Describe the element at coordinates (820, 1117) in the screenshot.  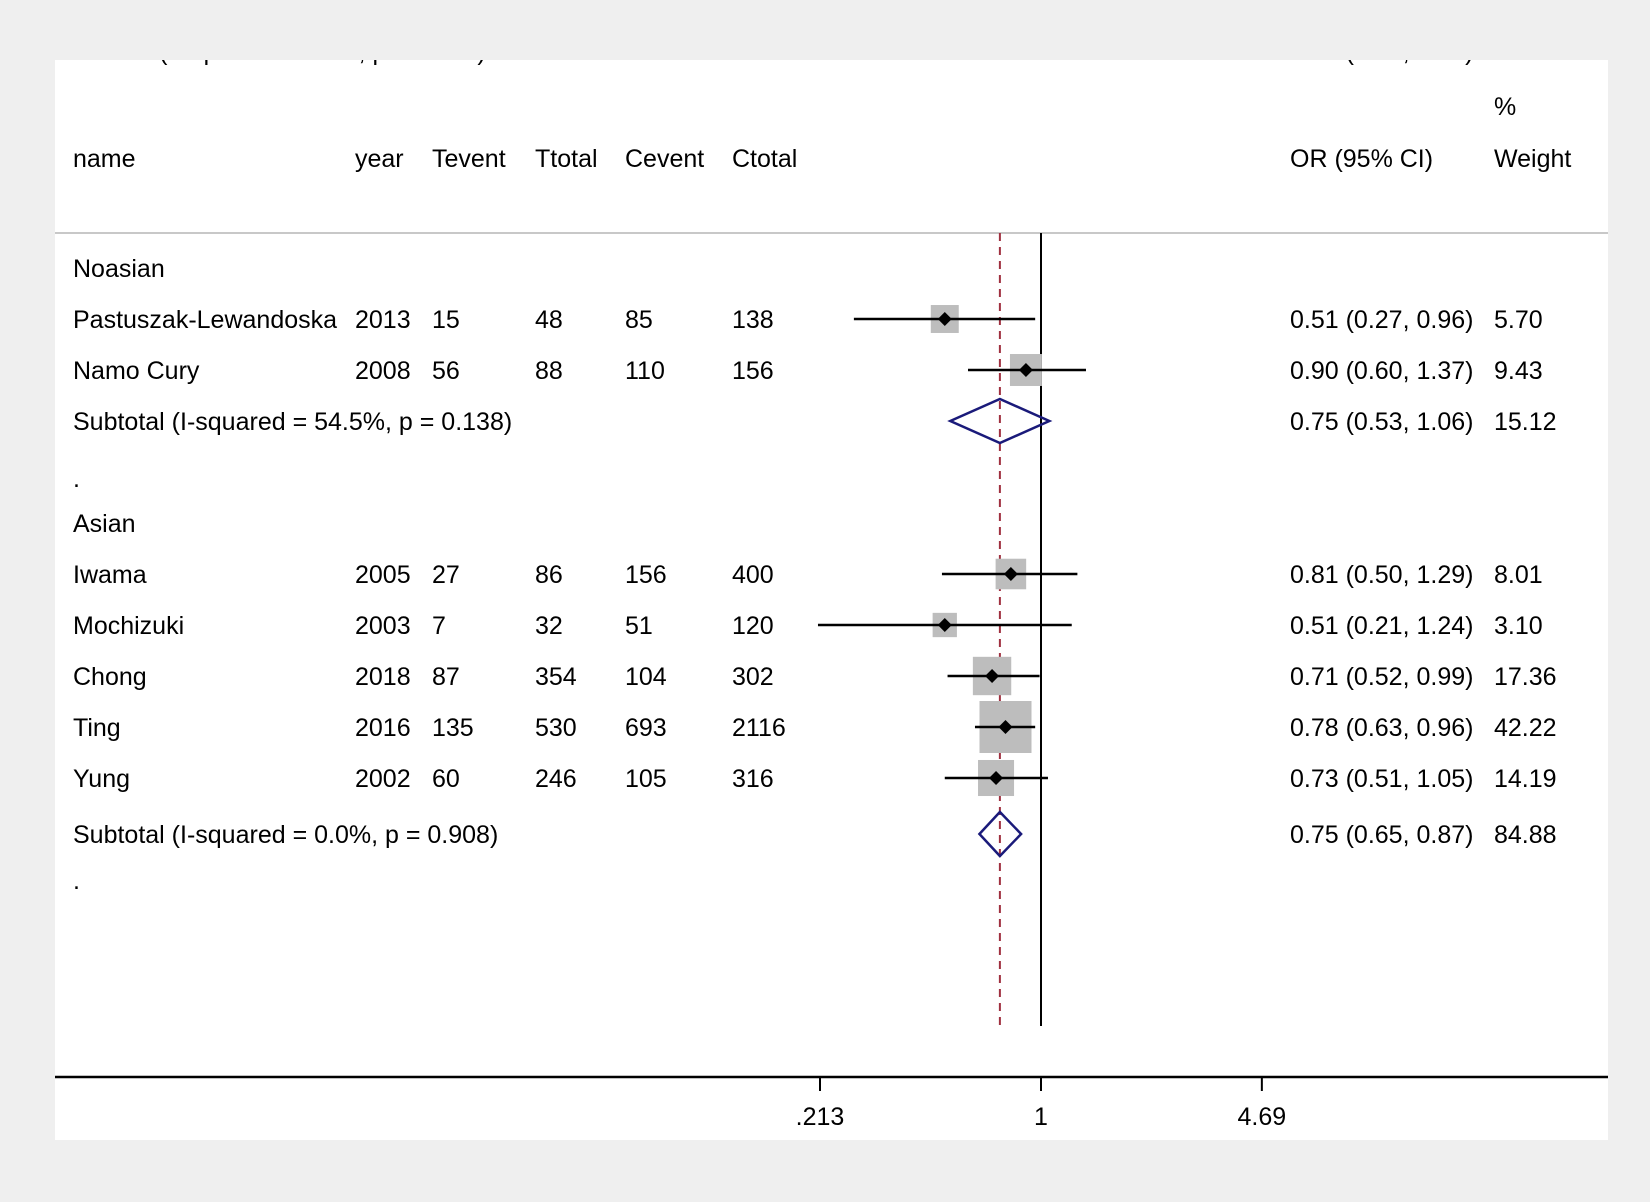
I see `x-tick-label: .213` at that location.